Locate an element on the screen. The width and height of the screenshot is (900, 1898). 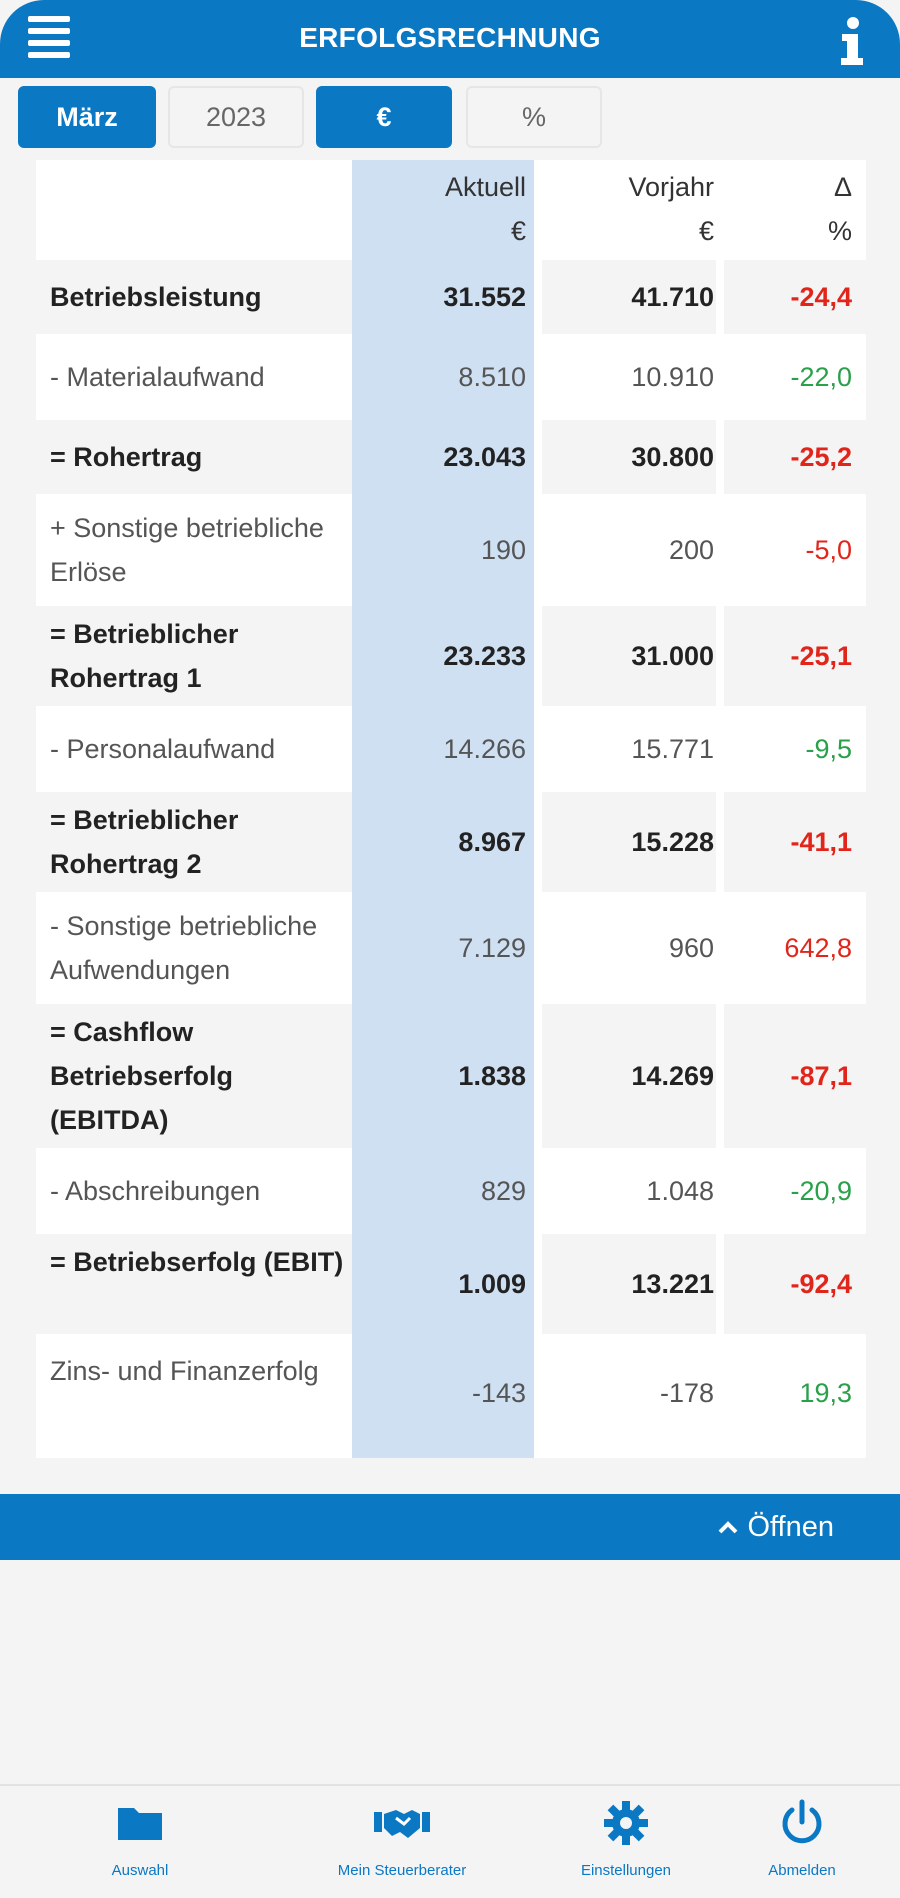
cell-aktuell: 23.233 is located at coordinates (443, 656).